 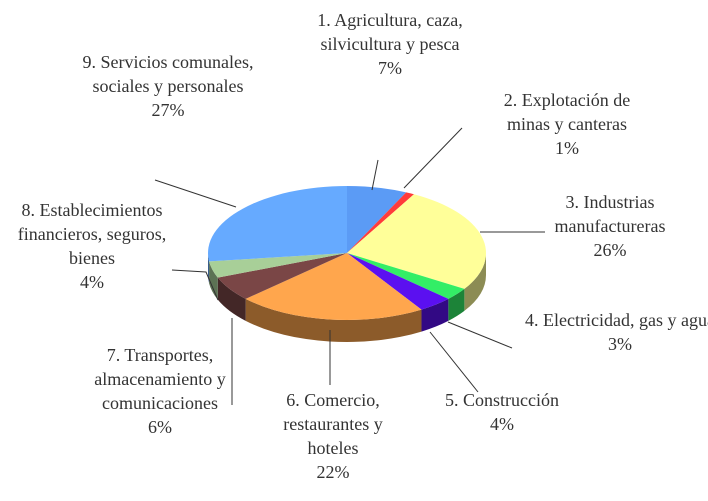 I want to click on category-label: 3. Industrias manufactureras, so click(x=610, y=214).